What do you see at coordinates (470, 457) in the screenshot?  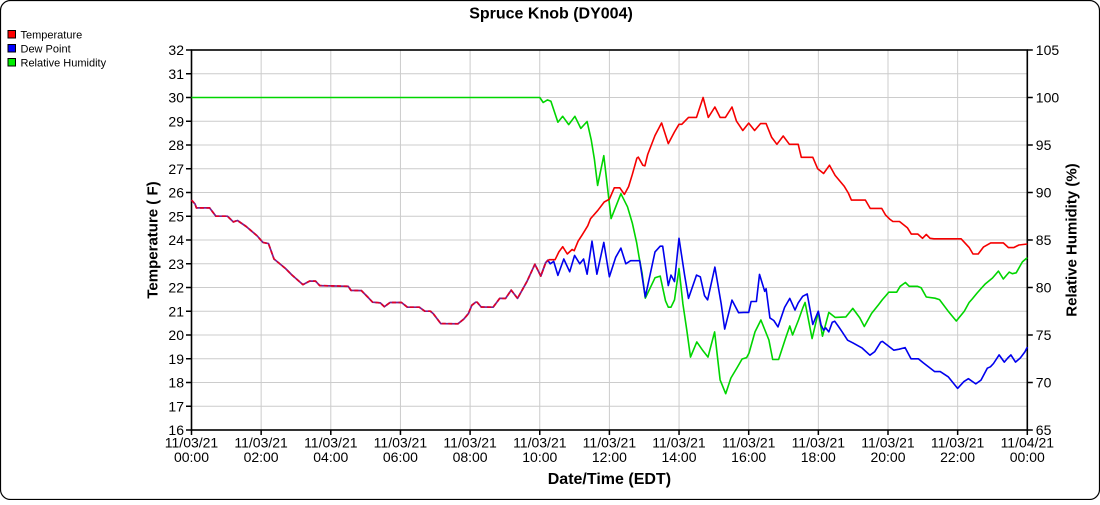 I see `svg-text: 08:00` at bounding box center [470, 457].